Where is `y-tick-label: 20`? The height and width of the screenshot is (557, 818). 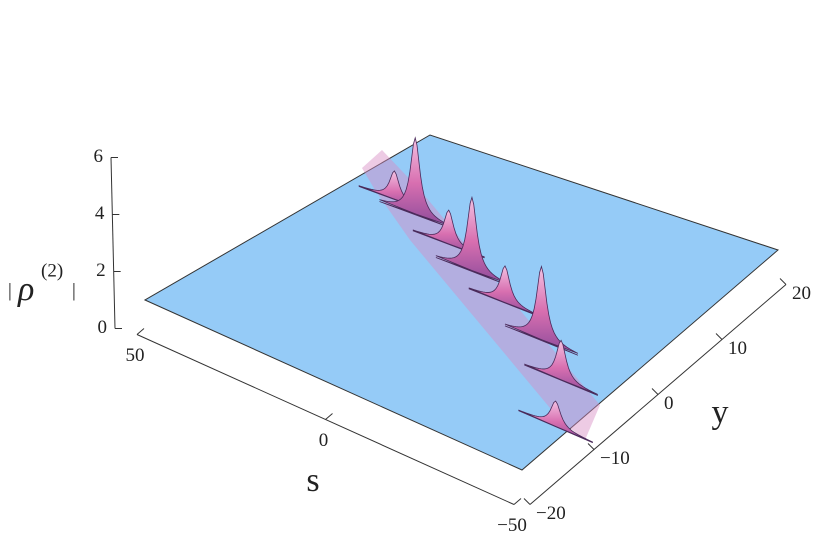
y-tick-label: 20 is located at coordinates (801, 293).